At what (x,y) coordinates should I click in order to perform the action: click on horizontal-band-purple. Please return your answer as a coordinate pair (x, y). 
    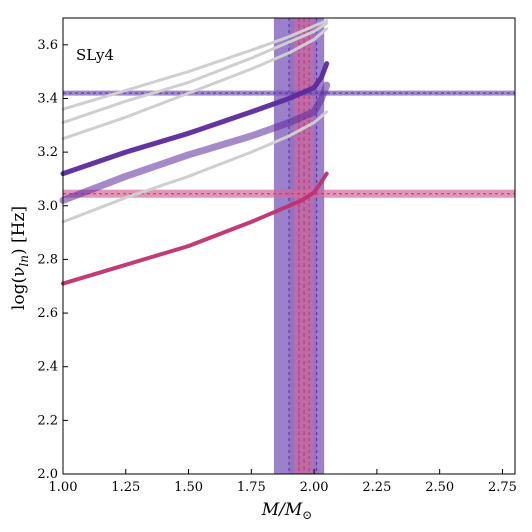
    Looking at the image, I should click on (289, 93).